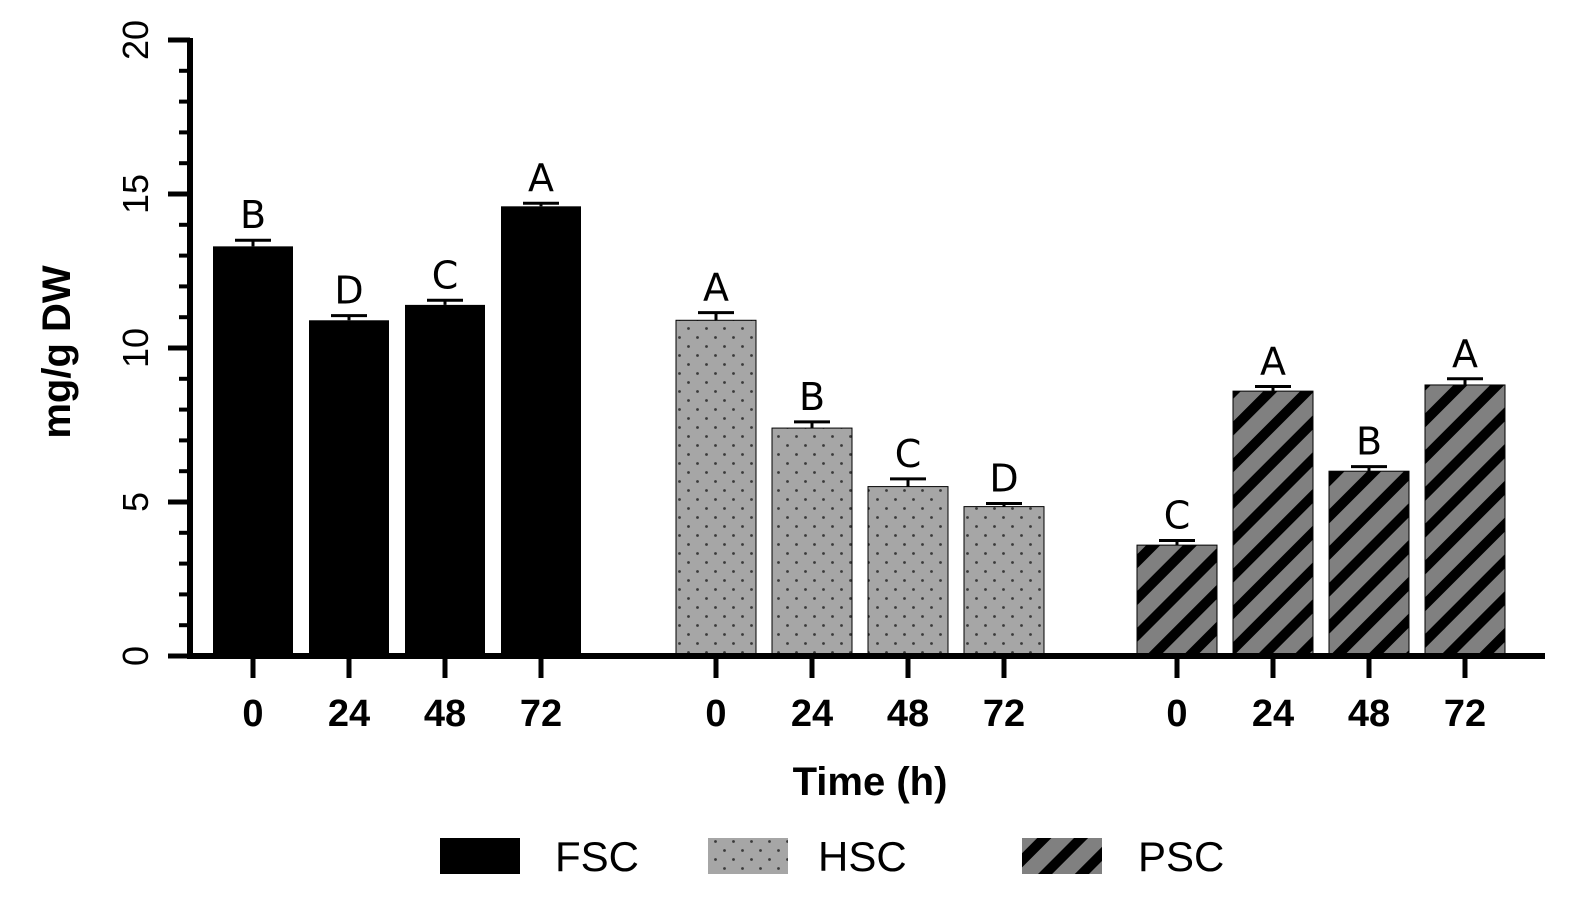 This screenshot has height=900, width=1588. What do you see at coordinates (862, 856) in the screenshot?
I see `legend-label-hsc: HSC` at bounding box center [862, 856].